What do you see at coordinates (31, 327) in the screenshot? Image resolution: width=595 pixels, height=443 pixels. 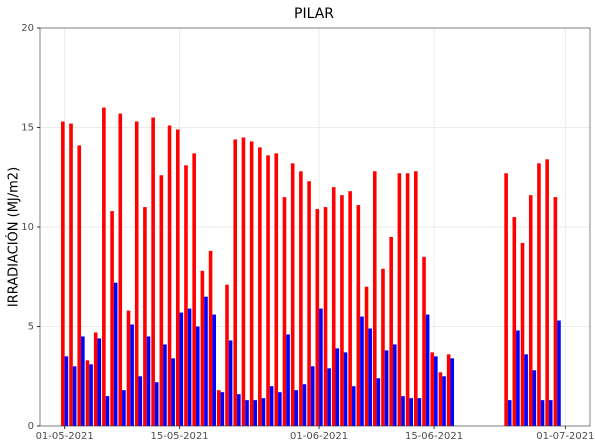 I see `y-tick-label: 5` at bounding box center [31, 327].